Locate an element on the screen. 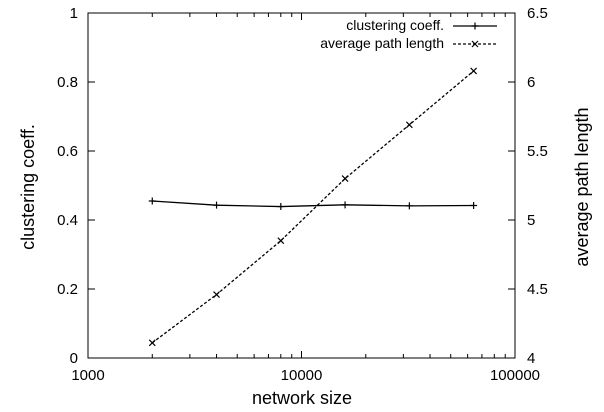 The width and height of the screenshot is (604, 412). series-line is located at coordinates (313, 204).